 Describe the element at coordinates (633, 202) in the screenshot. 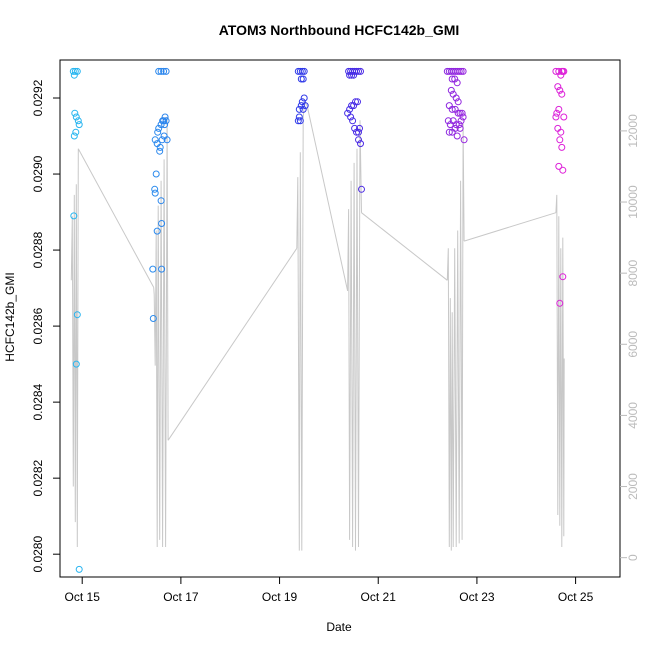

I see `y2-tick-label: 10000` at that location.